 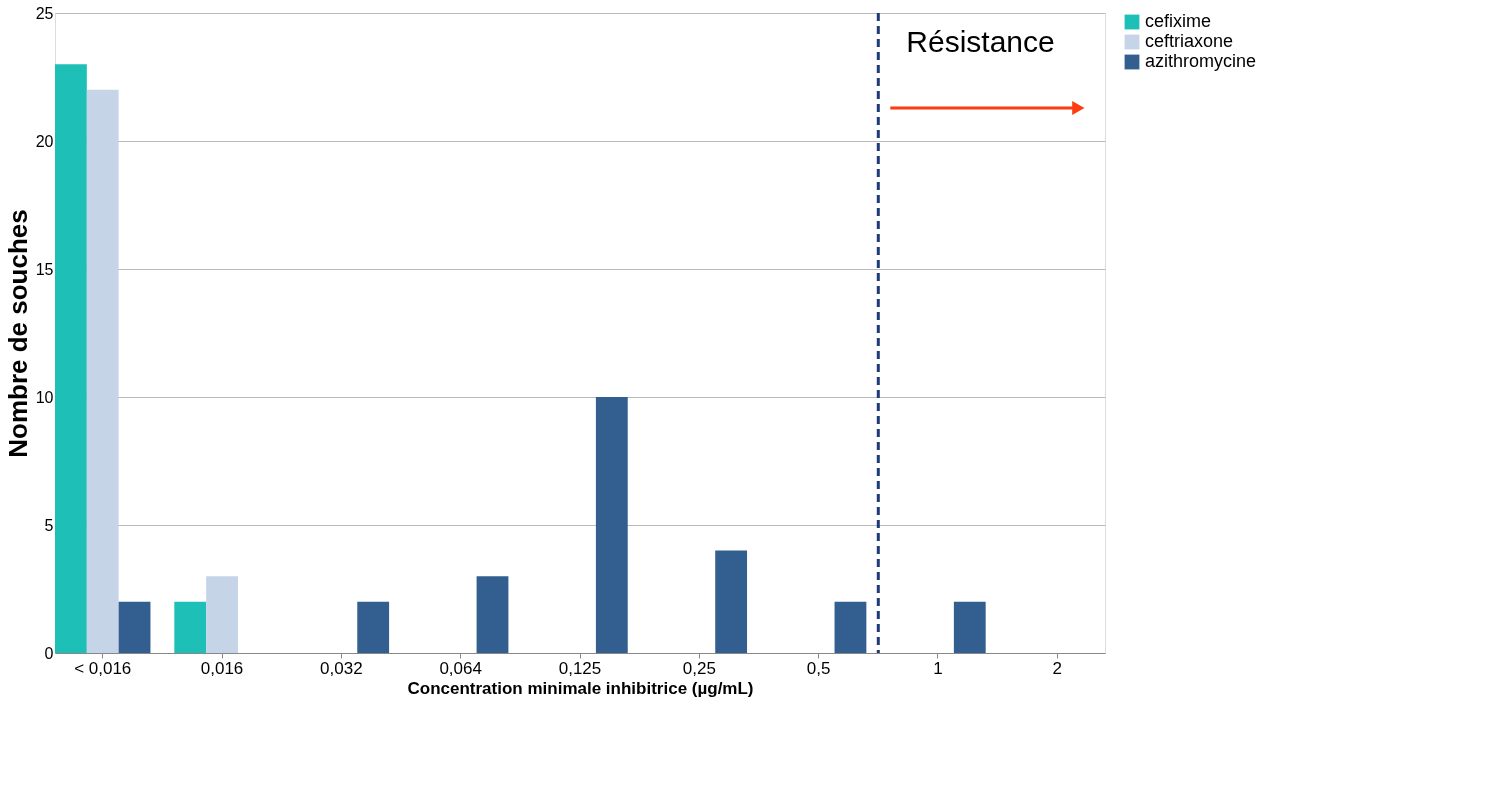 I want to click on x-tick-label: 0,5, so click(x=818, y=668).